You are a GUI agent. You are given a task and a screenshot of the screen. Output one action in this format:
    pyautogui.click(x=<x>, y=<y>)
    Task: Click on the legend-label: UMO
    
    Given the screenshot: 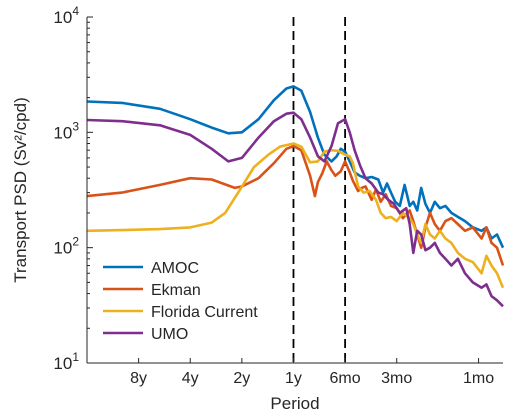 What is the action you would take?
    pyautogui.click(x=169, y=334)
    